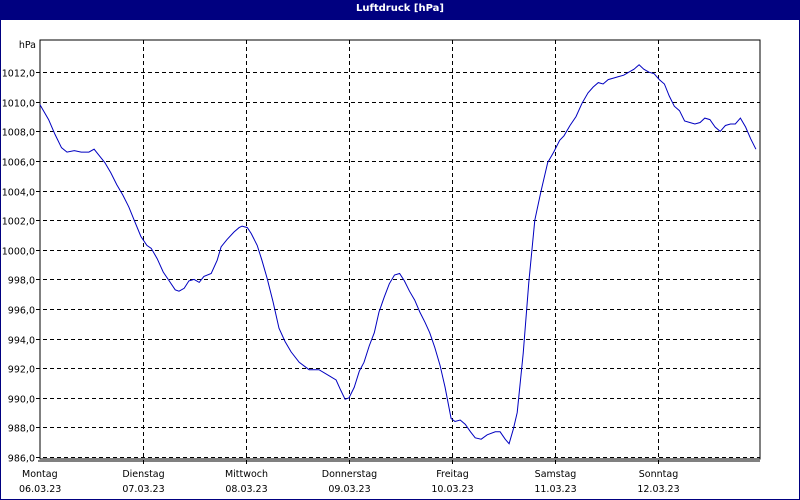 This screenshot has height=500, width=800. Describe the element at coordinates (349, 489) in the screenshot. I see `x-tick-date-label: 09.03.23` at that location.